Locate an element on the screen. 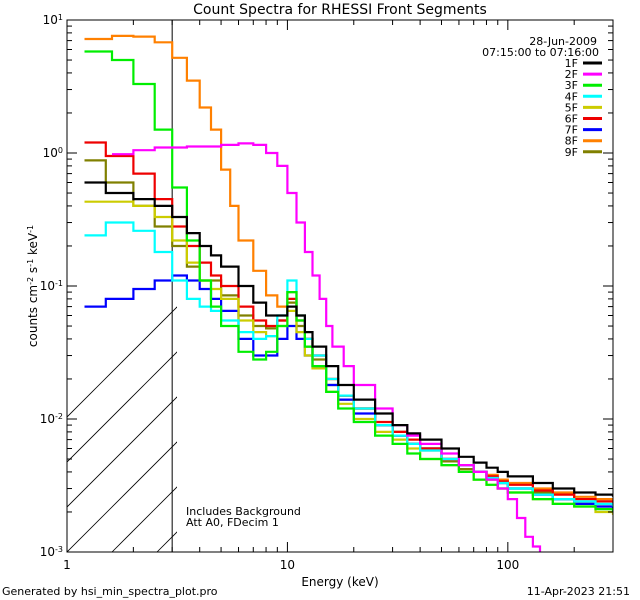  x-axis-label: Energy (keV) is located at coordinates (339, 582).